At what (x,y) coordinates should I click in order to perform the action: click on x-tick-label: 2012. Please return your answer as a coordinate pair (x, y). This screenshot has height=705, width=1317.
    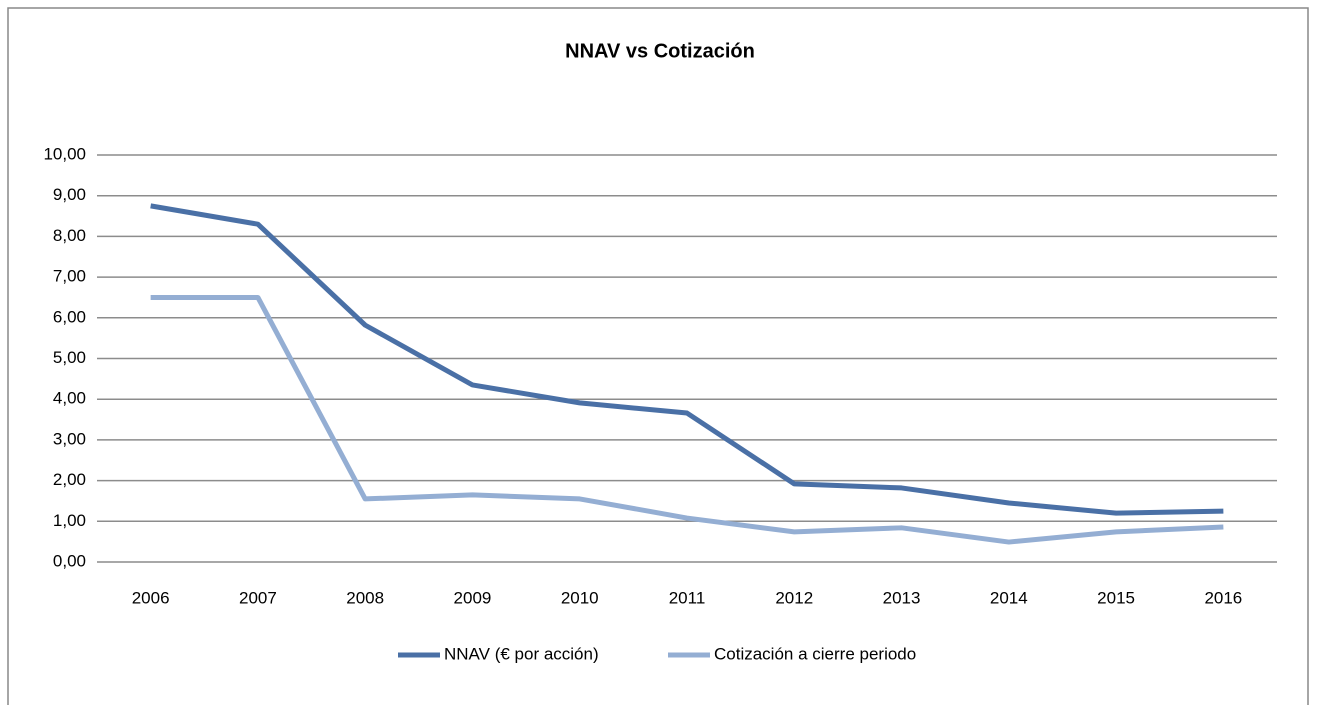
    Looking at the image, I should click on (794, 597).